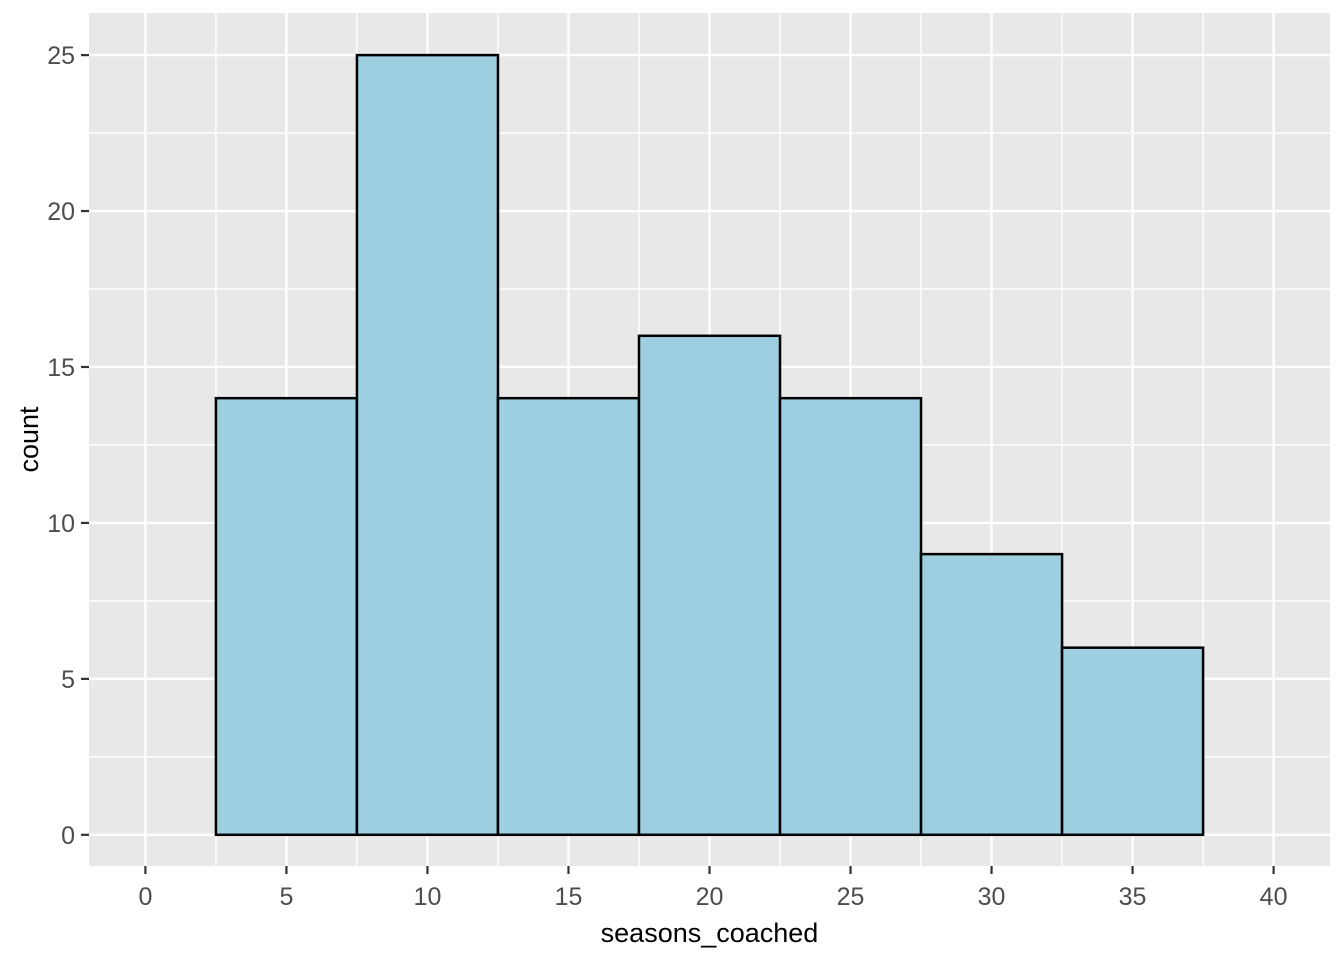 The height and width of the screenshot is (960, 1344). What do you see at coordinates (145, 897) in the screenshot?
I see `x-tick-label: 0` at bounding box center [145, 897].